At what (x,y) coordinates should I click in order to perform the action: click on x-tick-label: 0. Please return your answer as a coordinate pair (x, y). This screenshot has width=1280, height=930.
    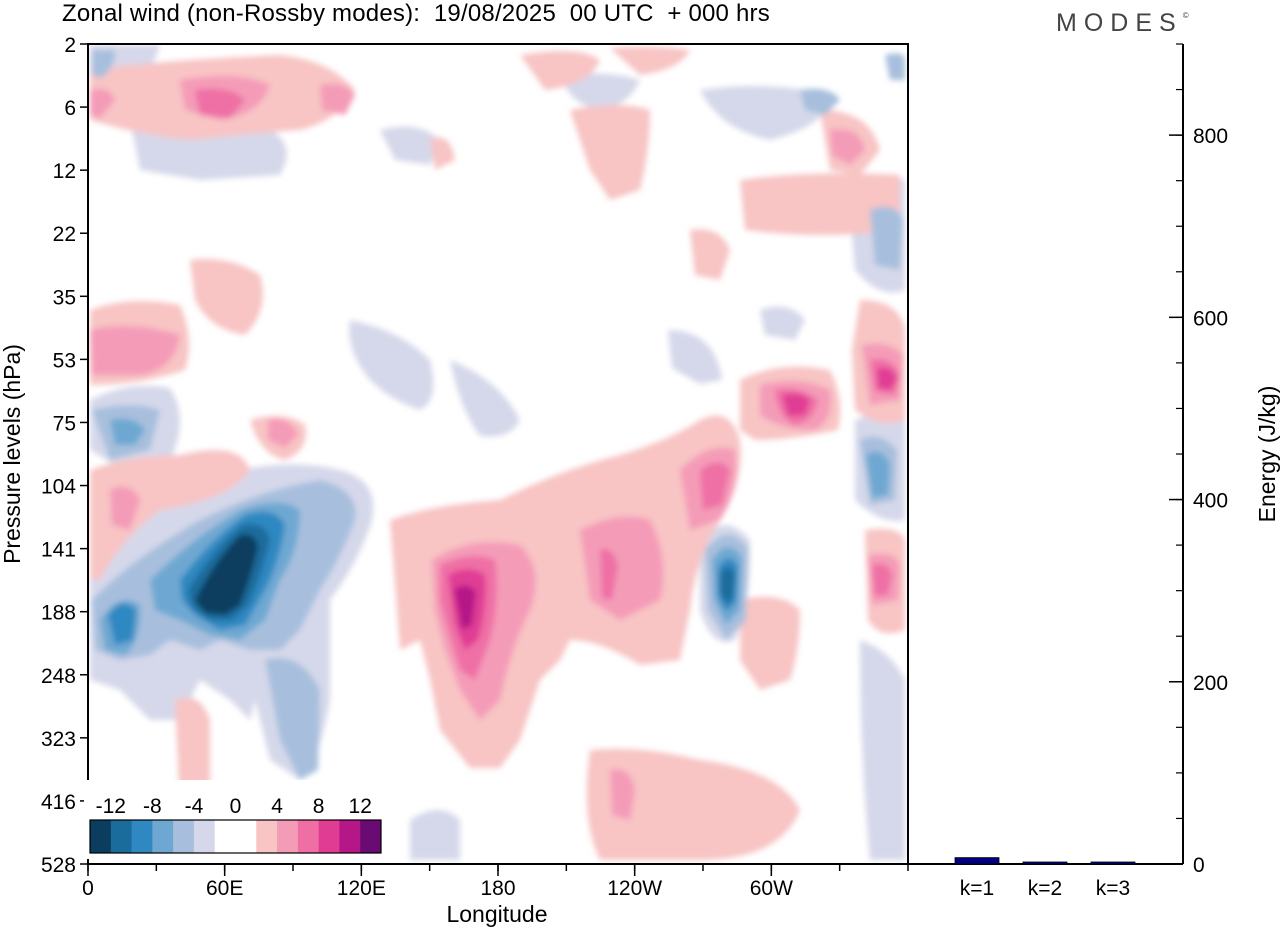
    Looking at the image, I should click on (88, 888).